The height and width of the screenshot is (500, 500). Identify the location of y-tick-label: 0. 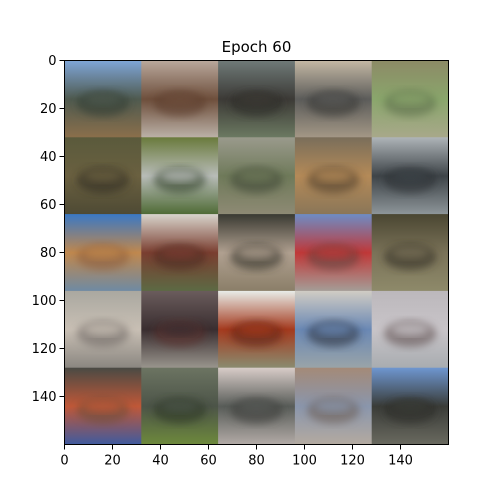
(52, 61).